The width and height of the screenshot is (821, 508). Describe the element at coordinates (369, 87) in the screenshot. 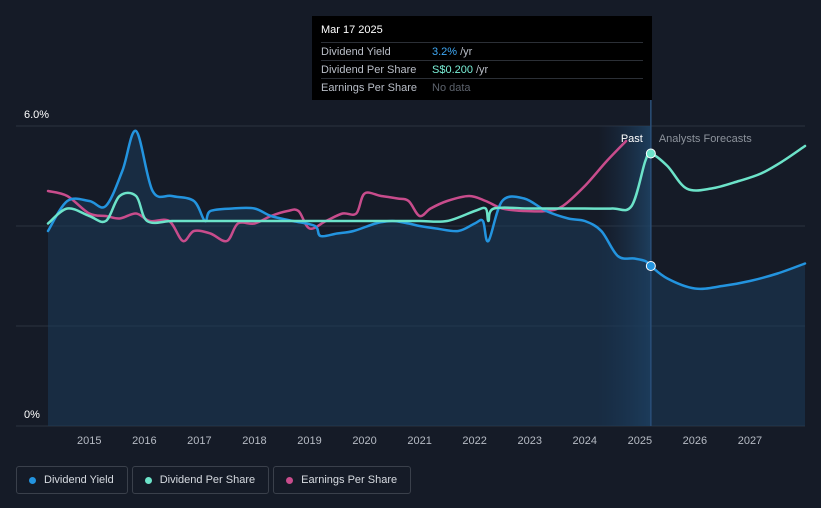

I see `tooltip-label: Earnings Per Share` at that location.